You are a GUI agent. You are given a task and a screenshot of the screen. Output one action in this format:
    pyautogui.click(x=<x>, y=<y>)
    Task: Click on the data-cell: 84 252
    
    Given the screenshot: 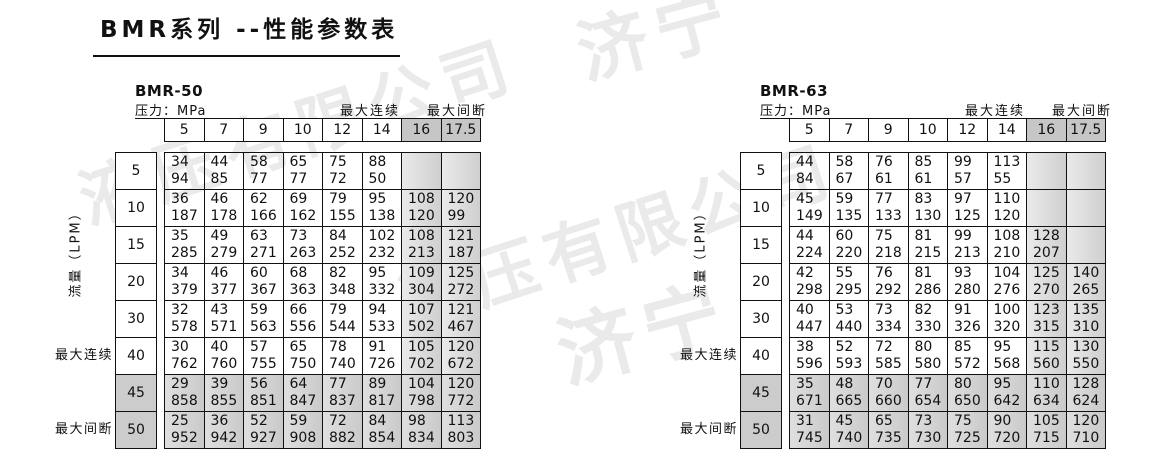 What is the action you would take?
    pyautogui.click(x=343, y=245)
    